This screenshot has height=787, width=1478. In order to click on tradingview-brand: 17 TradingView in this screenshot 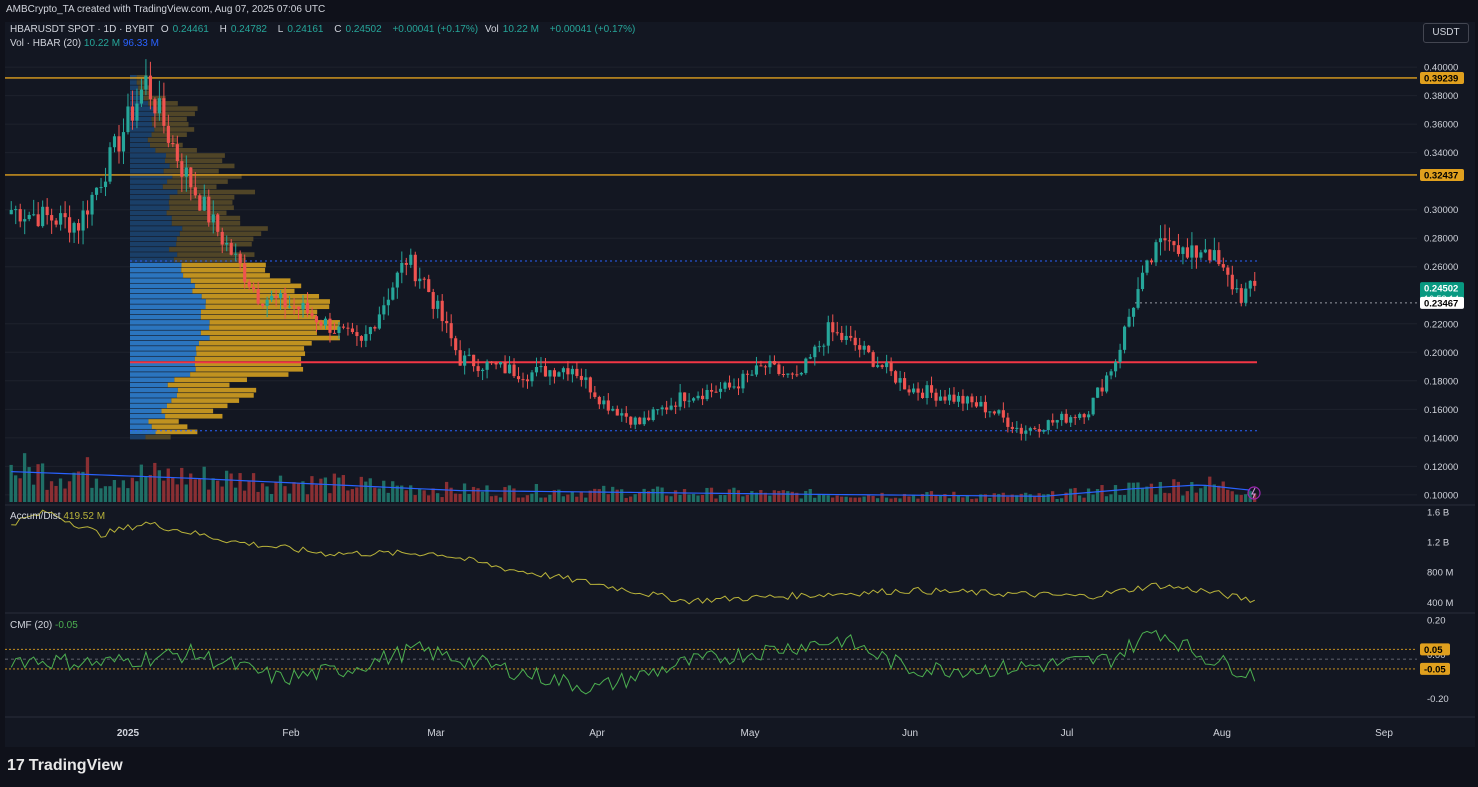, I will do `click(65, 766)`.